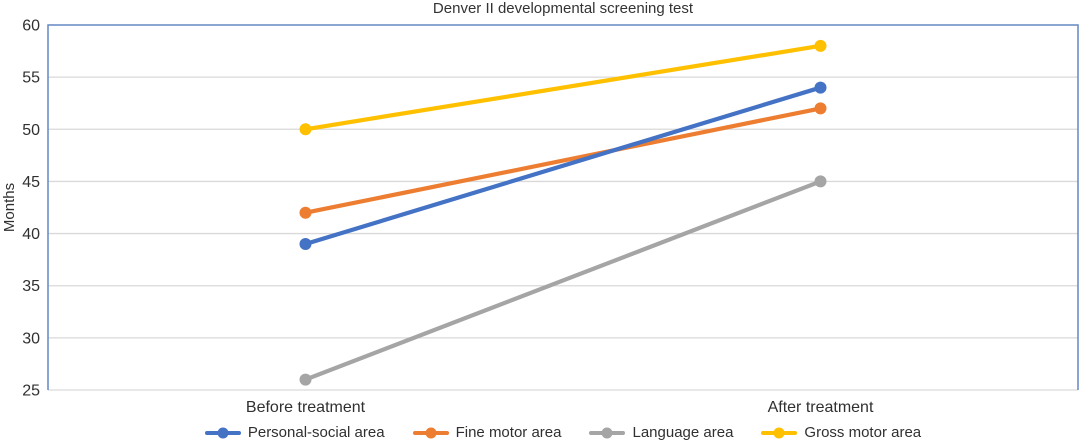 The height and width of the screenshot is (444, 1080). Describe the element at coordinates (31, 391) in the screenshot. I see `y-tick-label-25: 25` at that location.